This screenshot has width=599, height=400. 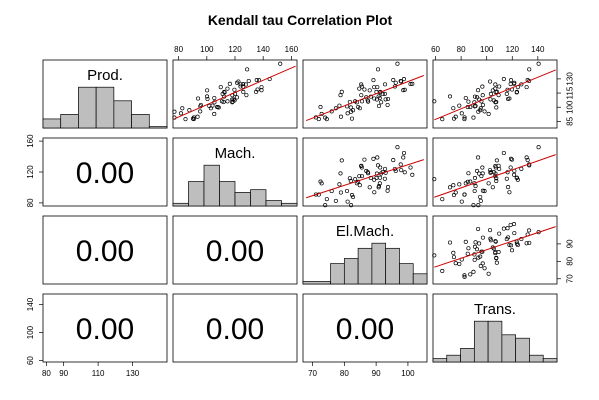 I want to click on tick-label: 90, so click(x=570, y=243).